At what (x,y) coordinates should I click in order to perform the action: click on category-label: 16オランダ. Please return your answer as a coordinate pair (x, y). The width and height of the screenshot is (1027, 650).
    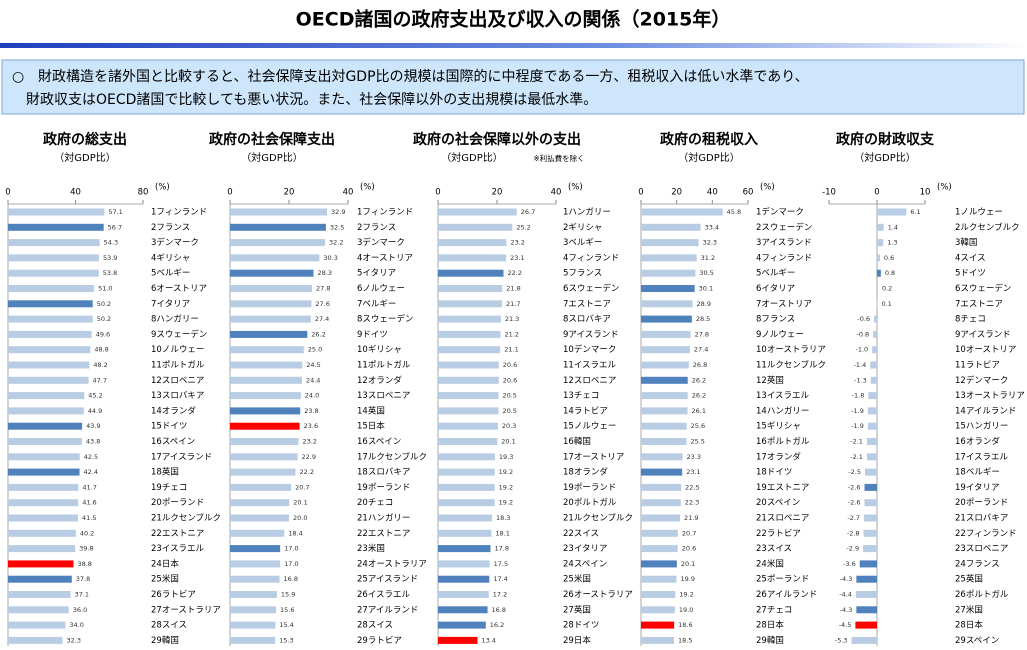
    Looking at the image, I should click on (977, 441).